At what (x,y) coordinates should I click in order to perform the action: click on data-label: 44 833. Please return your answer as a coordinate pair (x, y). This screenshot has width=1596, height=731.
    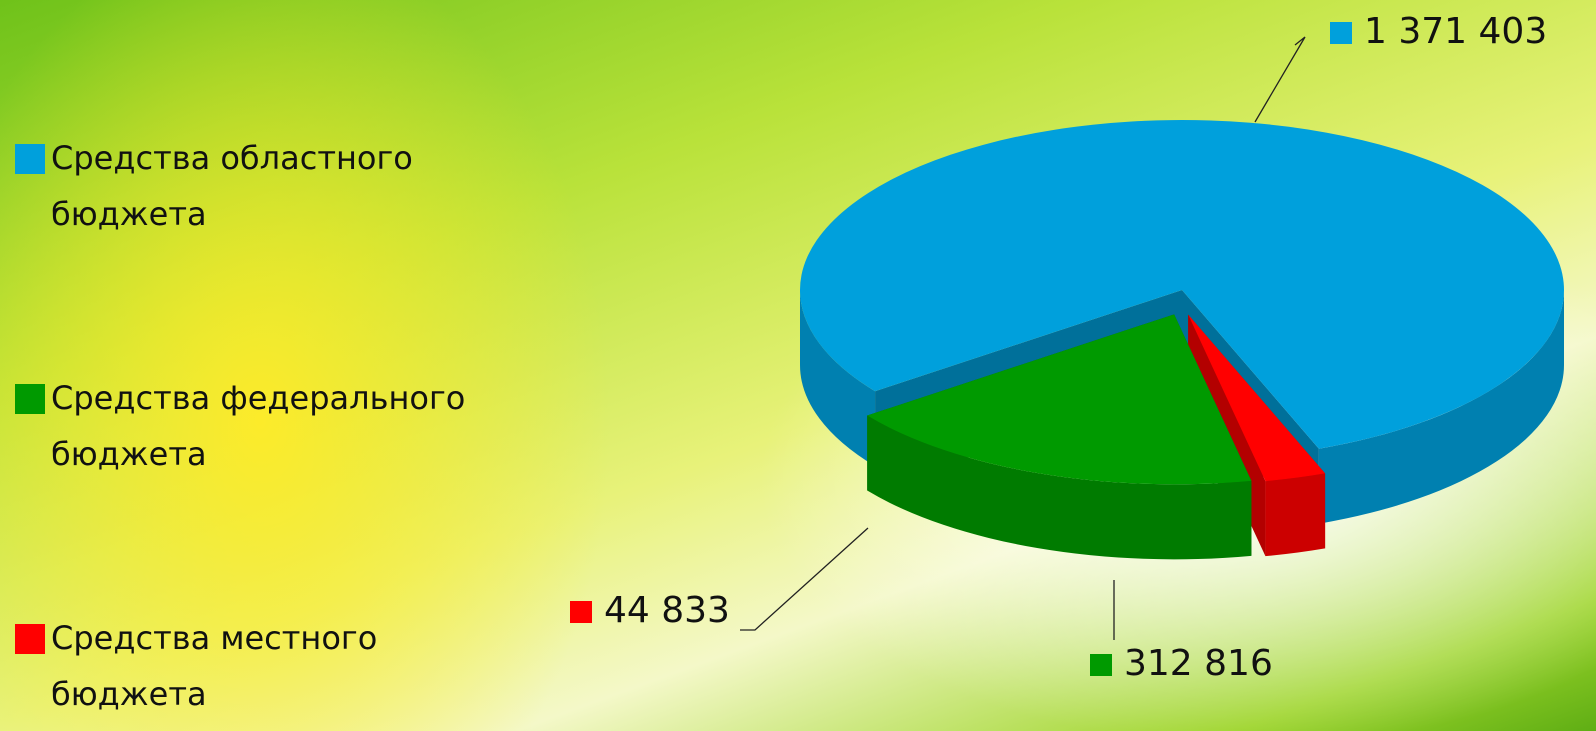
    Looking at the image, I should click on (667, 610).